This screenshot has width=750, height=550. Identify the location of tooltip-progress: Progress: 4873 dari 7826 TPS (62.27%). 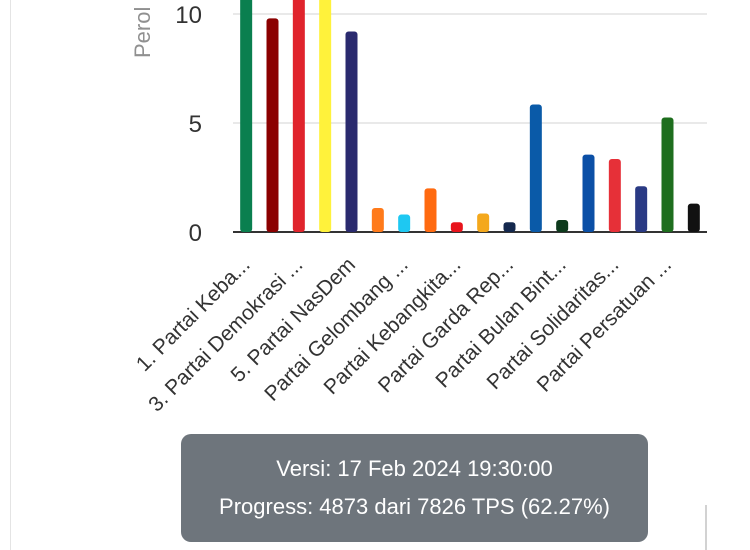
(414, 506).